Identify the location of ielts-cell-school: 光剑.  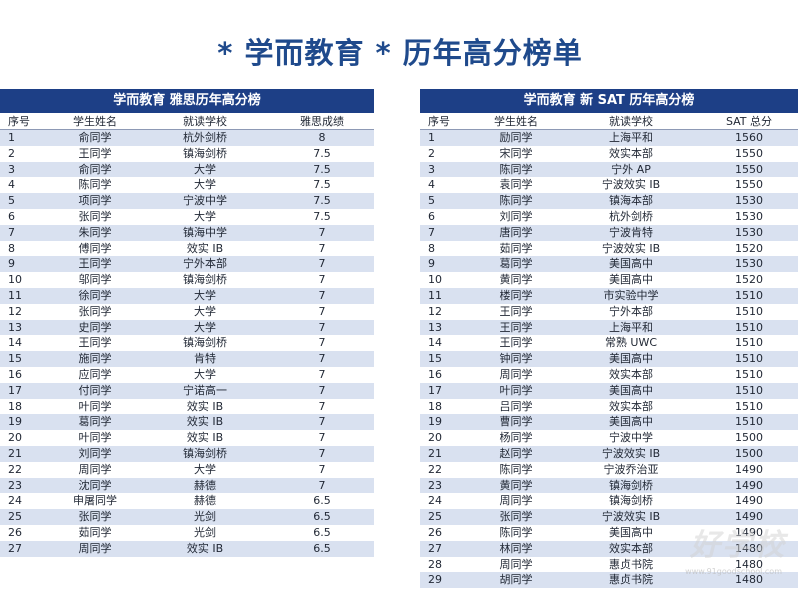
(205, 517).